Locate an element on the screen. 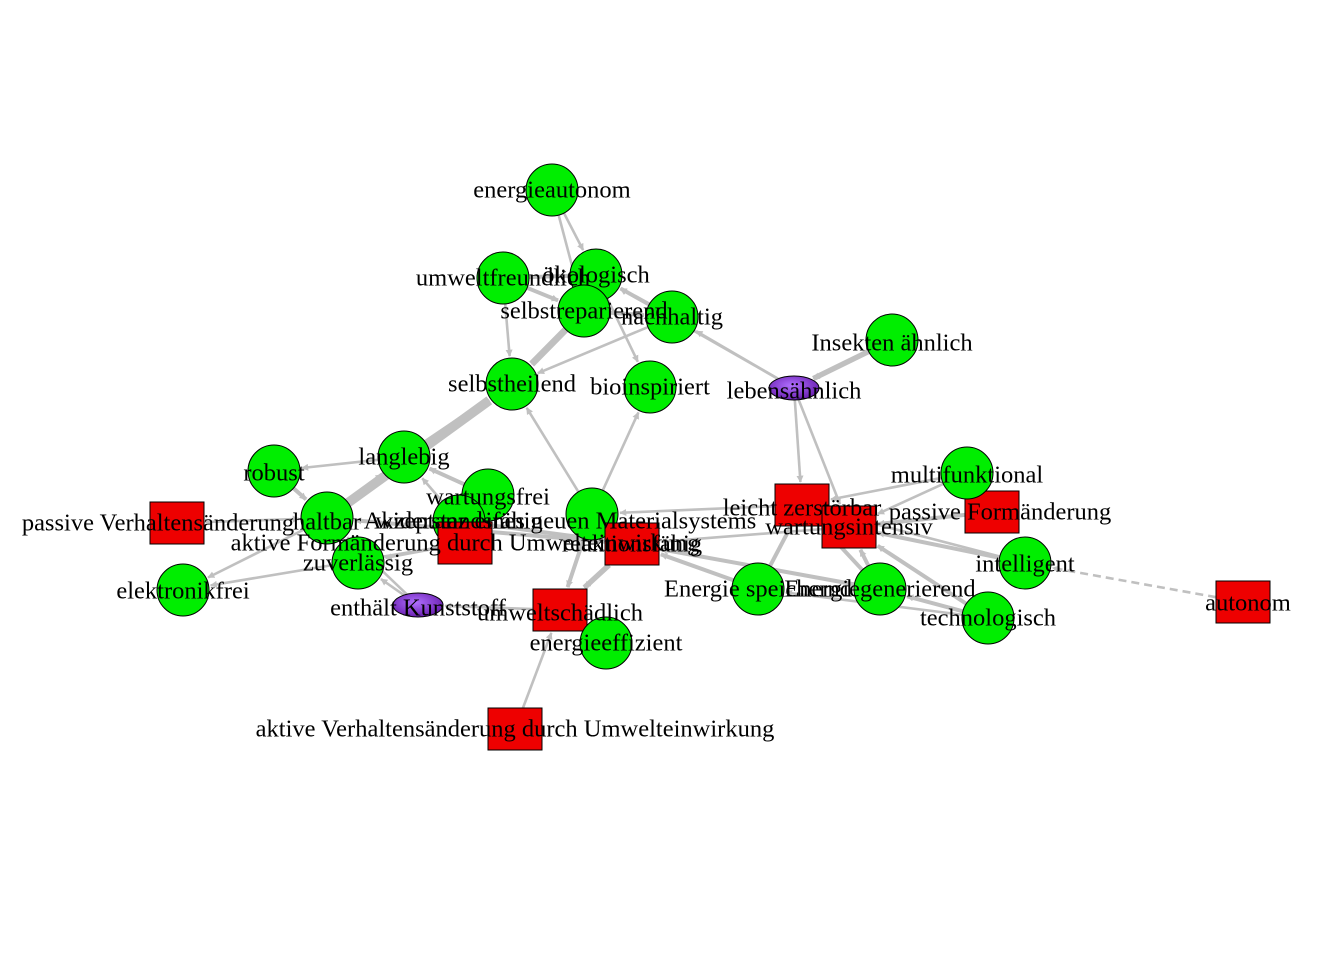 The width and height of the screenshot is (1344, 960). node-robust is located at coordinates (274, 471).